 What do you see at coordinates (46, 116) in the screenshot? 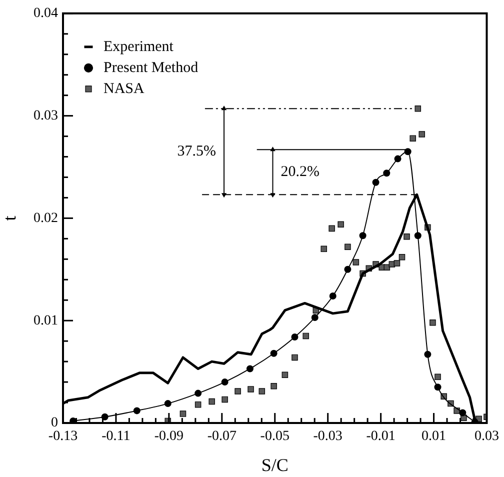
I see `y-tick-label: 0.03` at bounding box center [46, 116].